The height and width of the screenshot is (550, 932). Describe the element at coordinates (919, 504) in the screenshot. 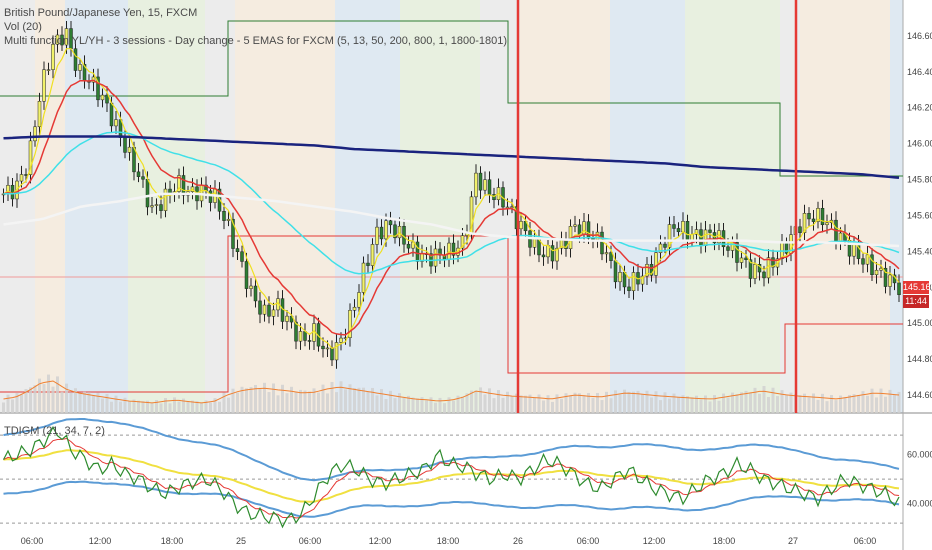

I see `osc-tick-label: 40.0000` at that location.